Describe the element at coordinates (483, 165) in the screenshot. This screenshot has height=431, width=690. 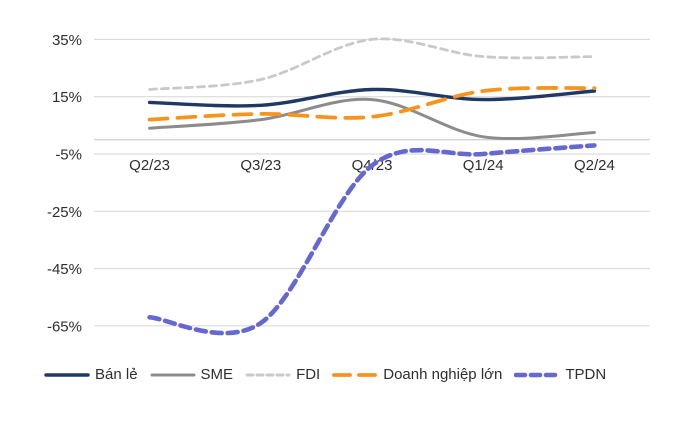
I see `x-category-label: Q1/24` at that location.